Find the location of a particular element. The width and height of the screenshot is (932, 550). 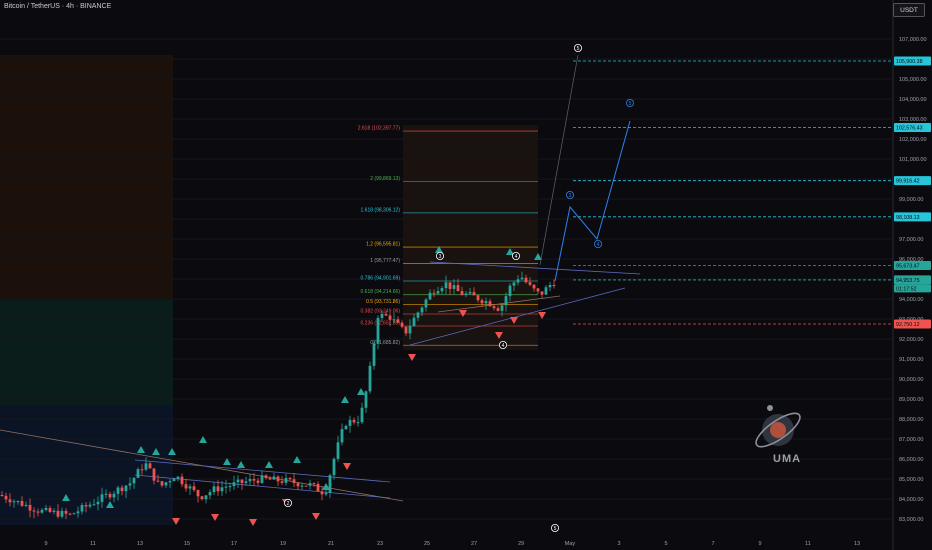

y-axis-bg is located at coordinates (912, 275).